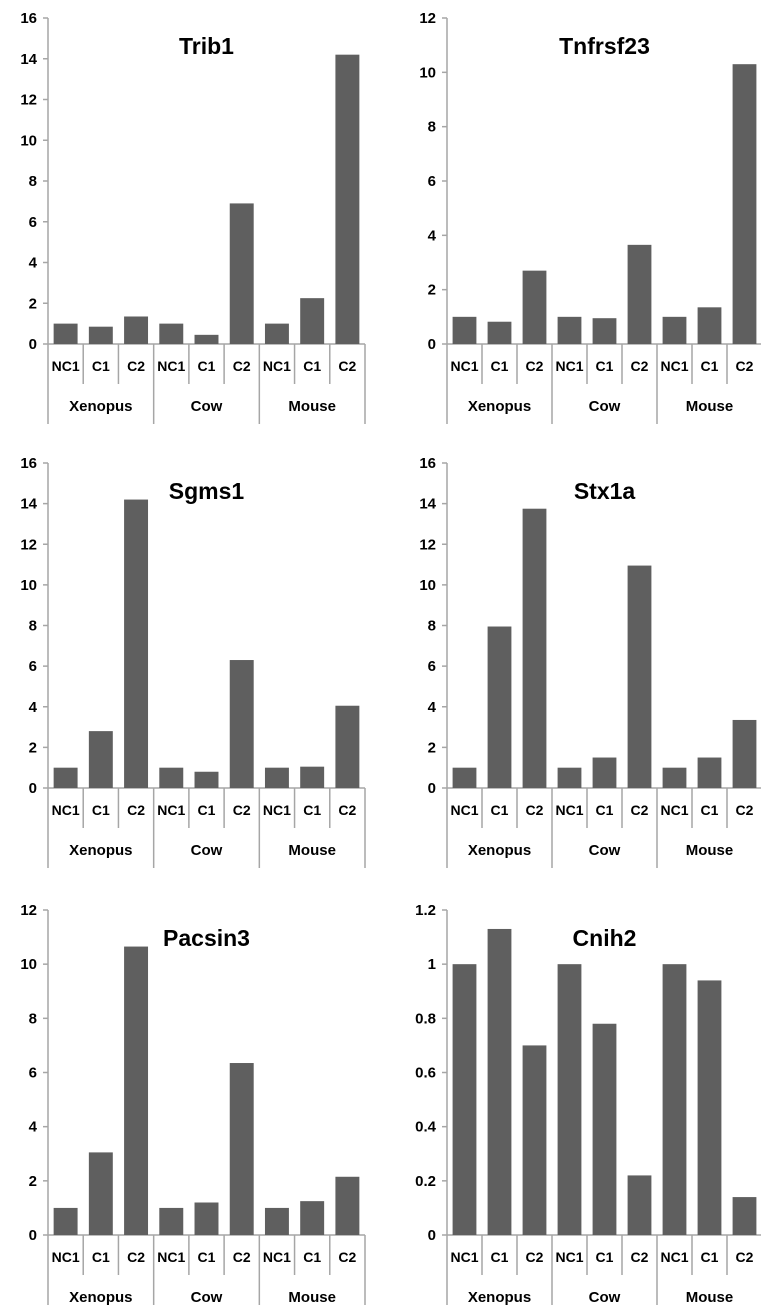  I want to click on tnfrsf23-y-tick-label: 6, so click(432, 181).